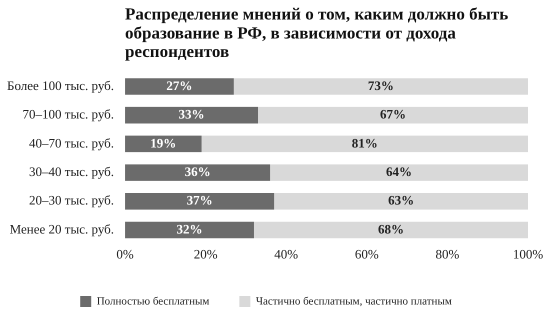 Image resolution: width=550 pixels, height=321 pixels. Describe the element at coordinates (286, 254) in the screenshot. I see `x-tick-label: 40%` at that location.